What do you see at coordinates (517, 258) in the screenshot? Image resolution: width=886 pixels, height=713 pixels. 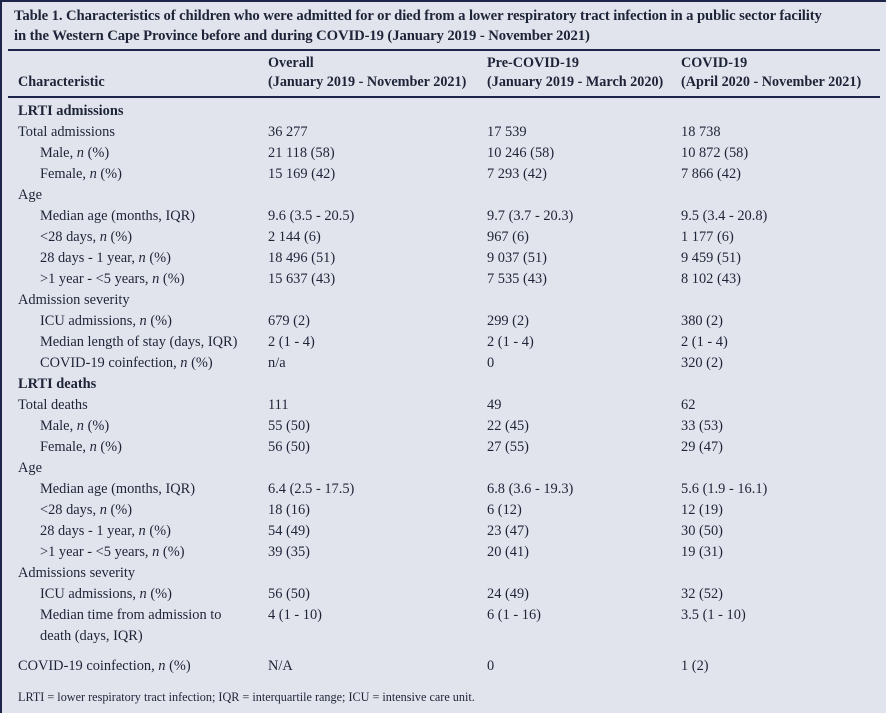 I see `row-value: 9 037 (51)` at bounding box center [517, 258].